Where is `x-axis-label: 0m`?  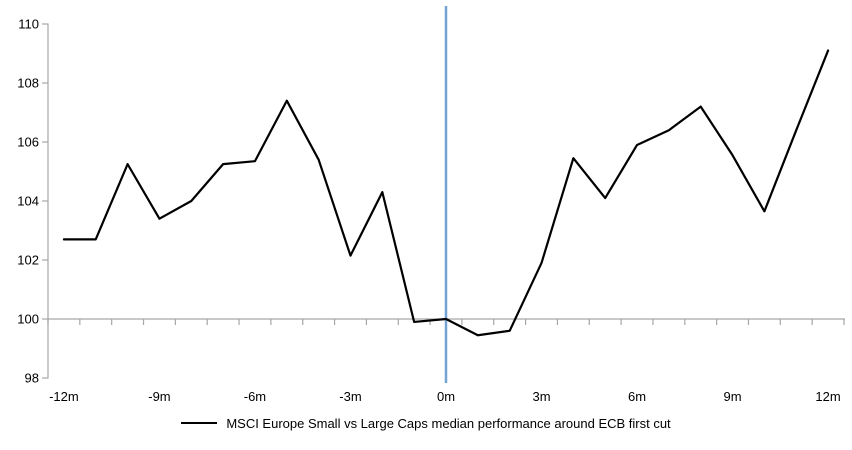
x-axis-label: 0m is located at coordinates (446, 396).